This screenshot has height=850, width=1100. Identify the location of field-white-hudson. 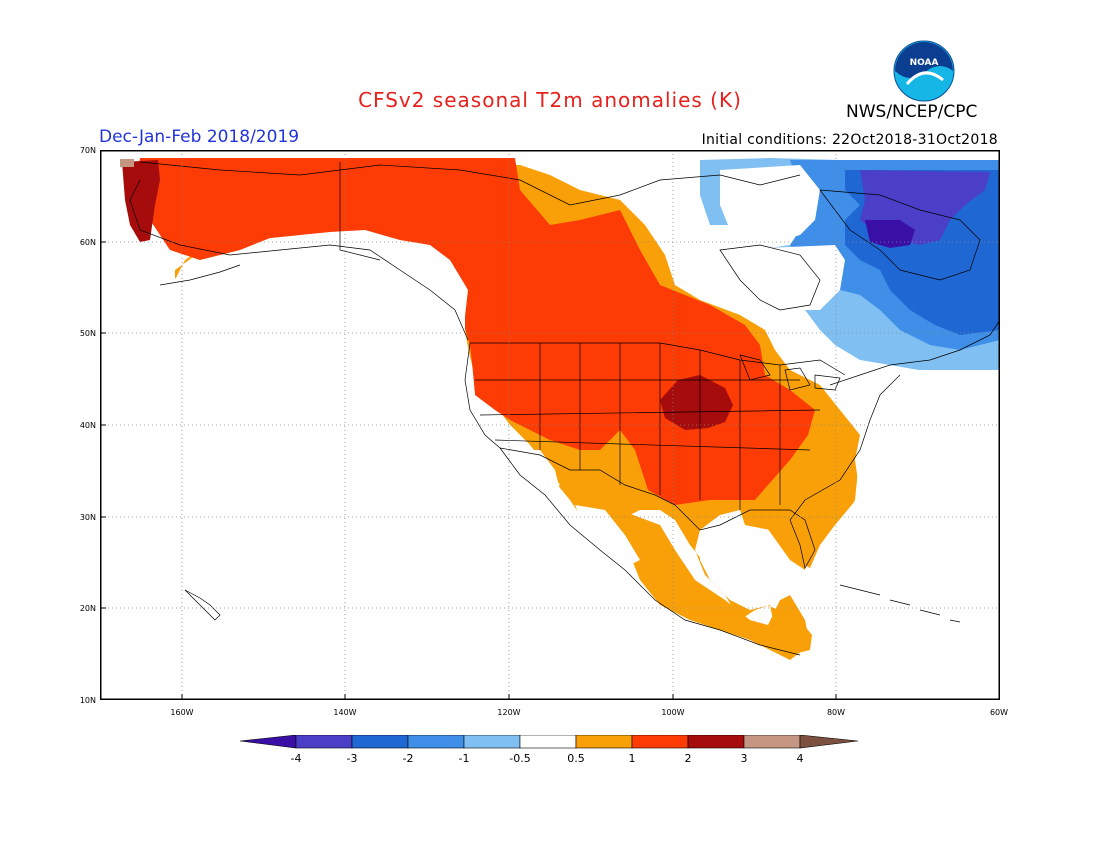
(782, 277).